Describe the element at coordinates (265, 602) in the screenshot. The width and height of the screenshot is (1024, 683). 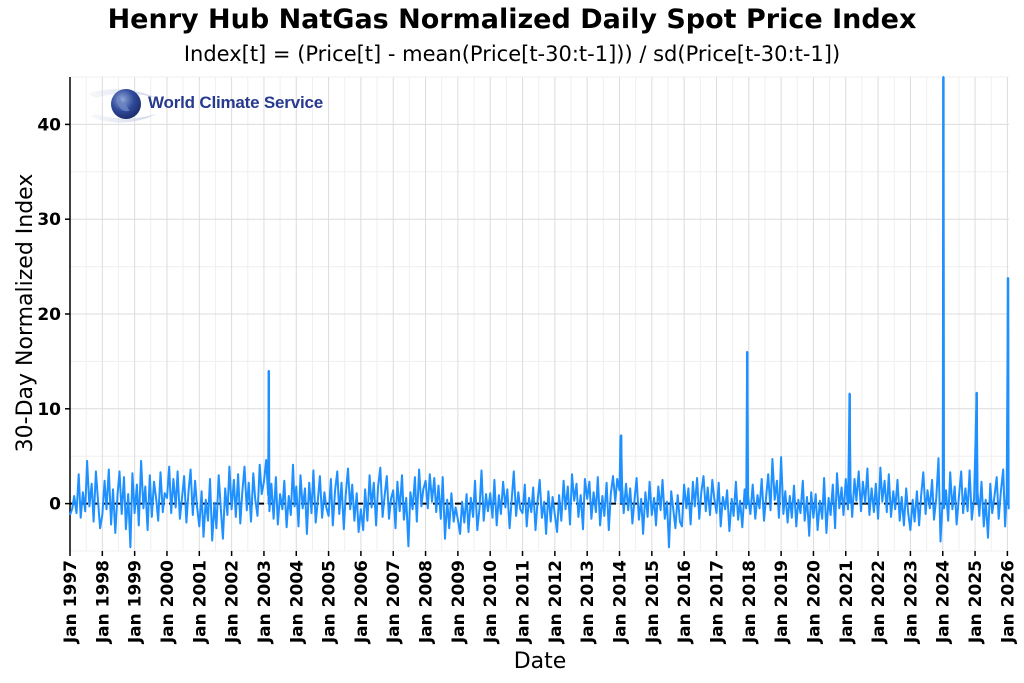
I see `x-tick-label: Jan 2003` at that location.